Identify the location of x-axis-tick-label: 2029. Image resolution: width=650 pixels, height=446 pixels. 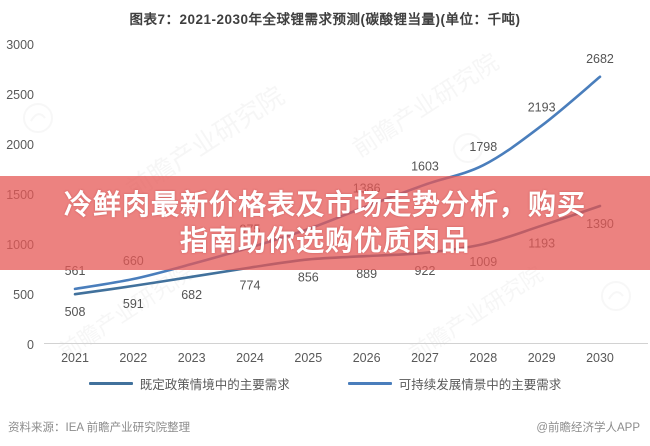
(542, 358).